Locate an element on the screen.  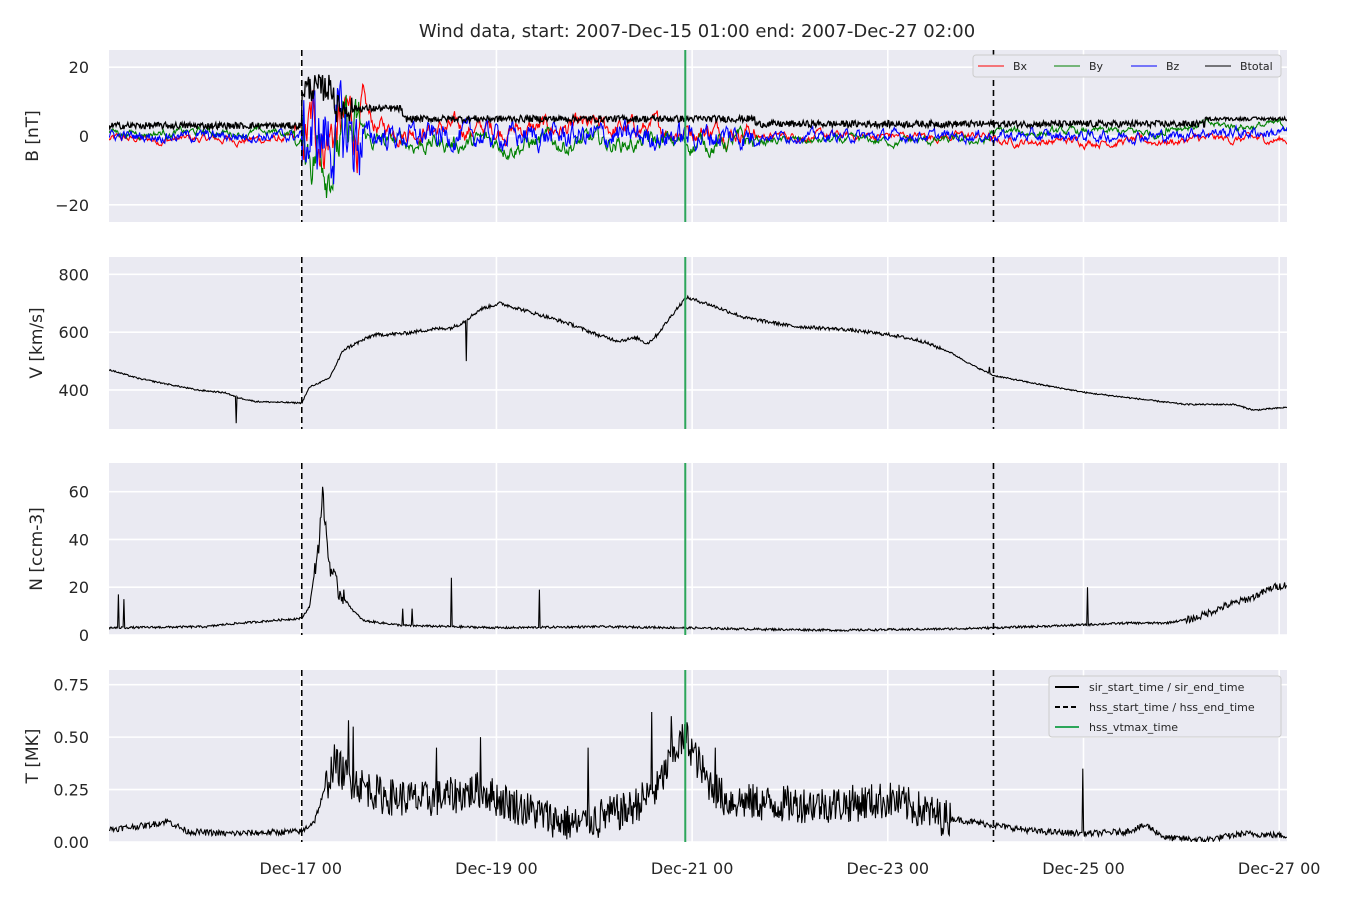
y-tick-label: 60 is located at coordinates (79, 492).